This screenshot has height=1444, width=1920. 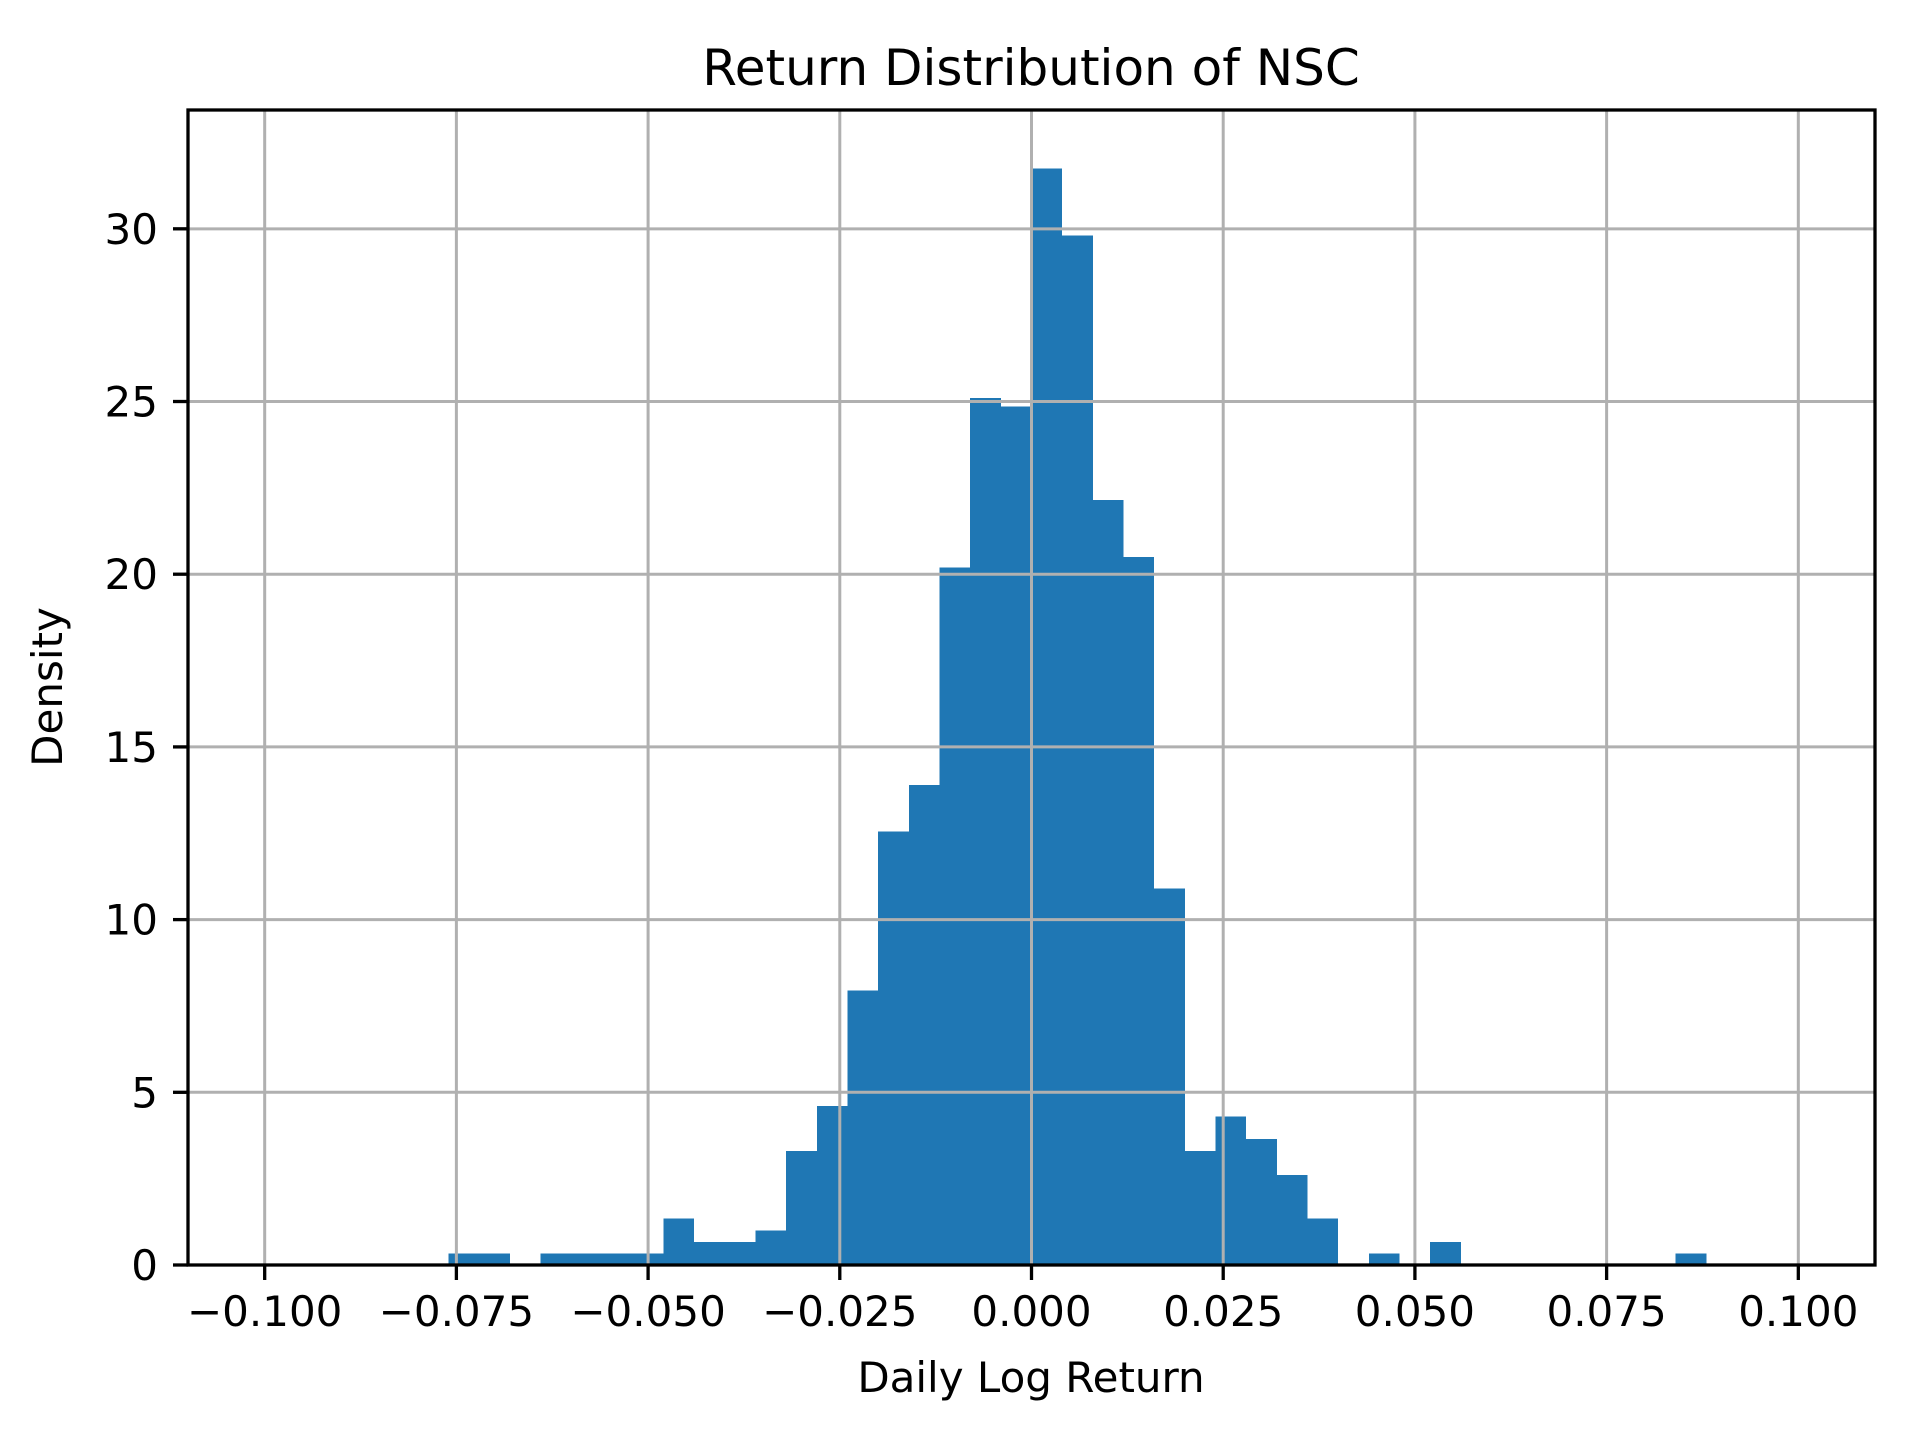 What do you see at coordinates (131, 229) in the screenshot?
I see `y-tick-label: 30` at bounding box center [131, 229].